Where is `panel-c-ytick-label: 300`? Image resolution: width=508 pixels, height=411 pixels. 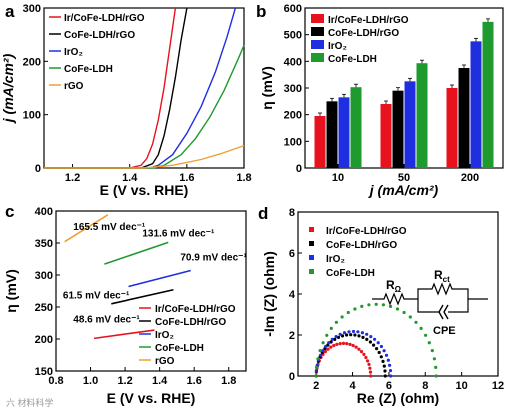 panel-c-ytick-label: 300 is located at coordinates (44, 276).